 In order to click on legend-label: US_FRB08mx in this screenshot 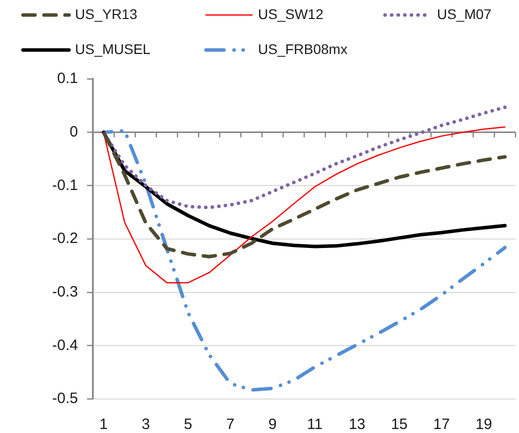, I will do `click(303, 48)`.